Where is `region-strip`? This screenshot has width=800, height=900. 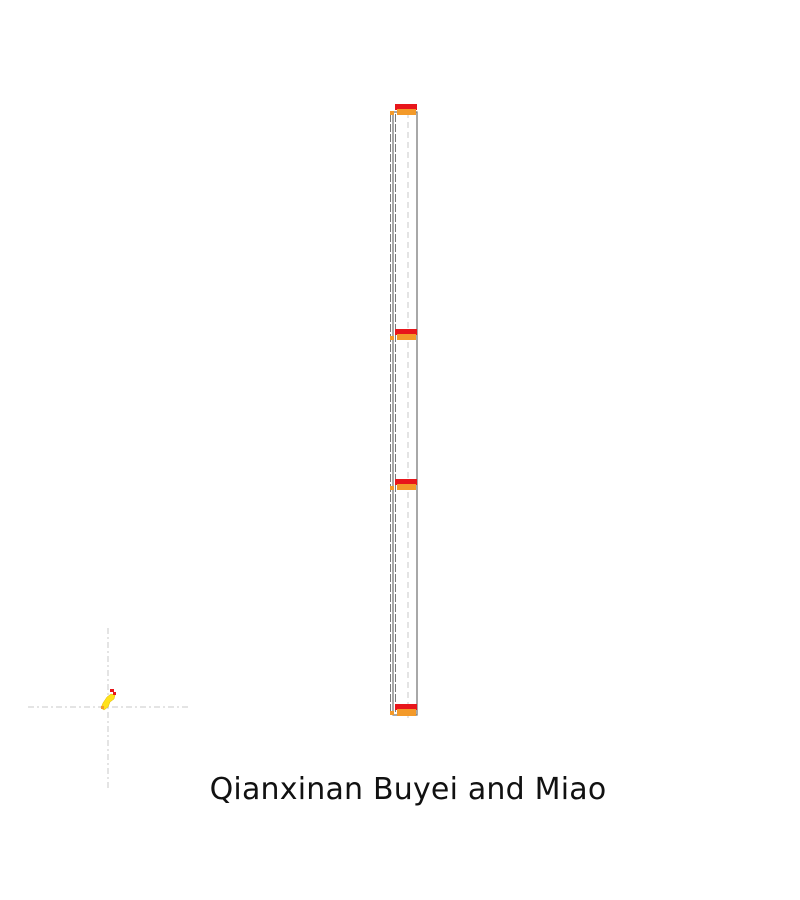
region-strip is located at coordinates (404, 416).